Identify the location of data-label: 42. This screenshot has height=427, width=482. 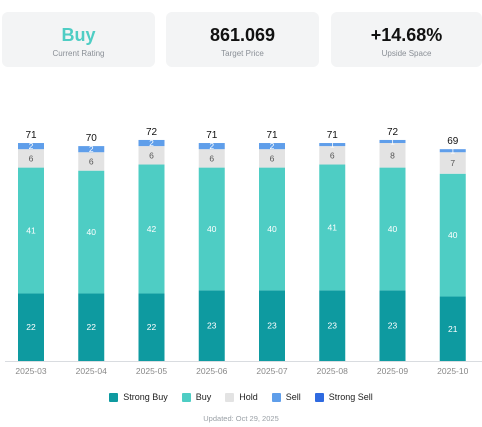
(152, 229).